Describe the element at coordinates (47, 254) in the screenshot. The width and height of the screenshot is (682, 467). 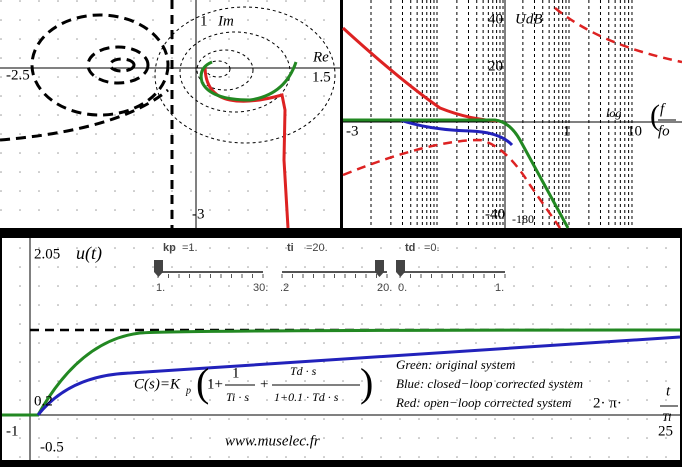
I see `tick: 2.05` at that location.